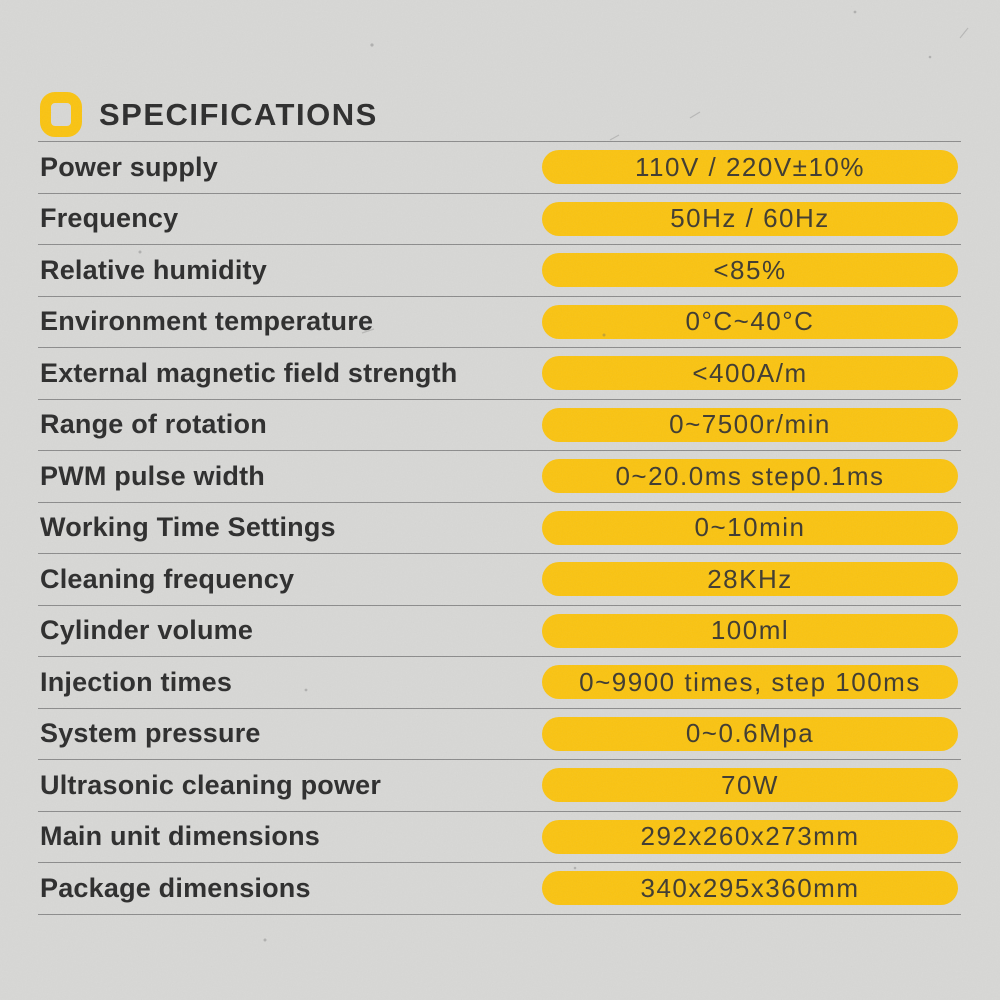 The image size is (1000, 1000). I want to click on spec-label: External magnetic field strength, so click(249, 372).